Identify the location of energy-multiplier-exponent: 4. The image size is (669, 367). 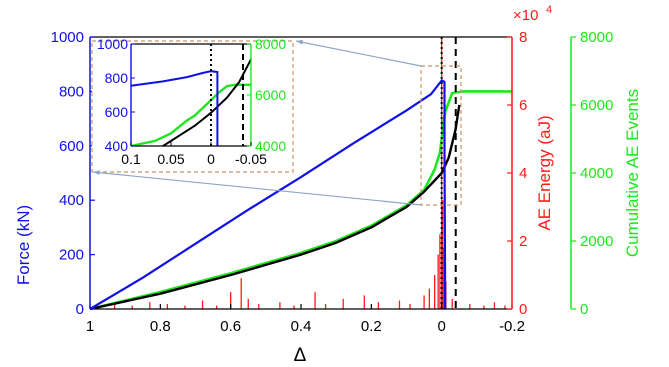
(549, 10).